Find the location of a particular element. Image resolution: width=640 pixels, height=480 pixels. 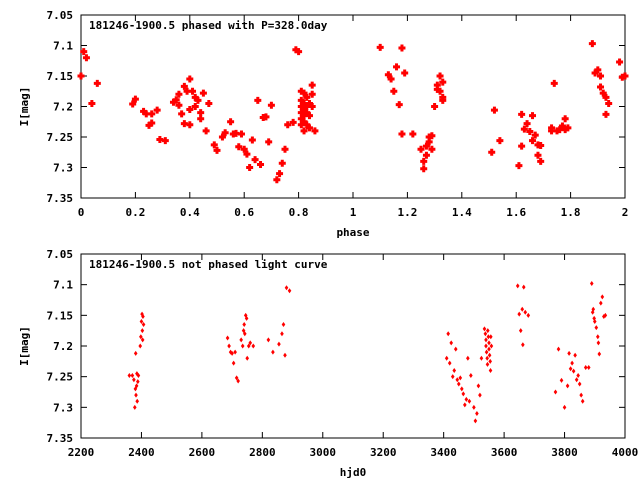

x-tick-label: 2200 is located at coordinates (81, 452).